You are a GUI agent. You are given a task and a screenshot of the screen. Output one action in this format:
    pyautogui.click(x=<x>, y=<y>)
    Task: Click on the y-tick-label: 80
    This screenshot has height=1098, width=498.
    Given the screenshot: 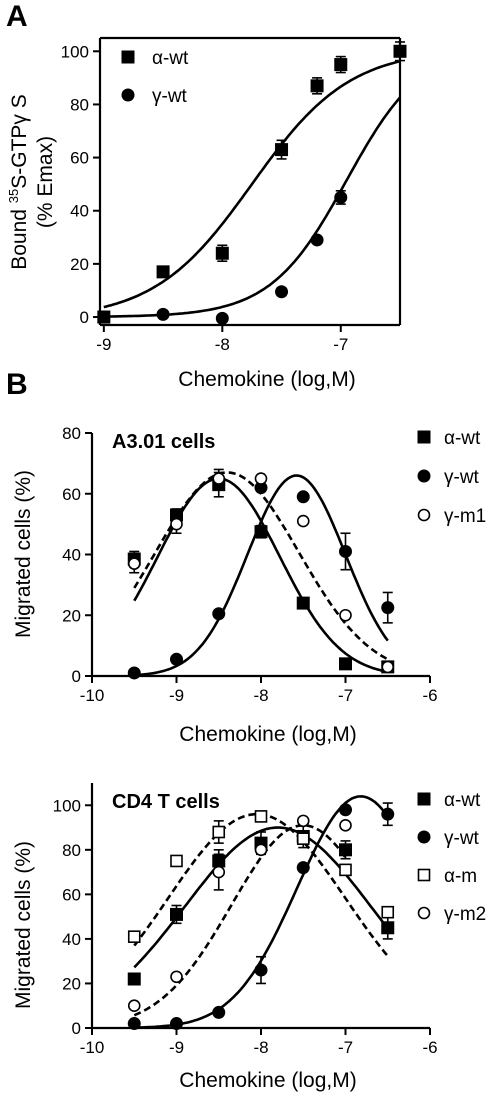 What is the action you would take?
    pyautogui.click(x=71, y=433)
    